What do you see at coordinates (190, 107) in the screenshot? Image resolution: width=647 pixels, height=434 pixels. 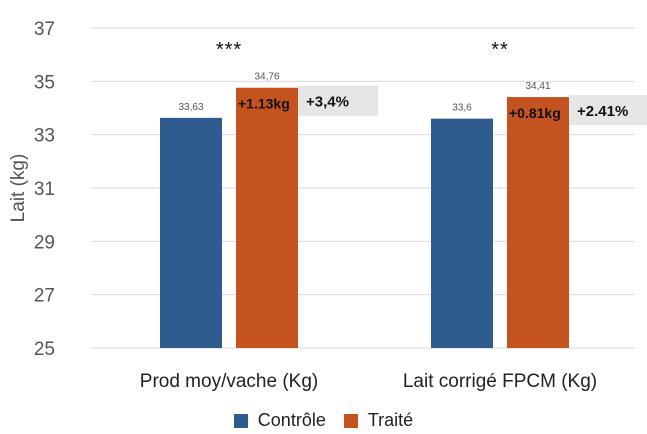 I see `data-label: 33,63` at bounding box center [190, 107].